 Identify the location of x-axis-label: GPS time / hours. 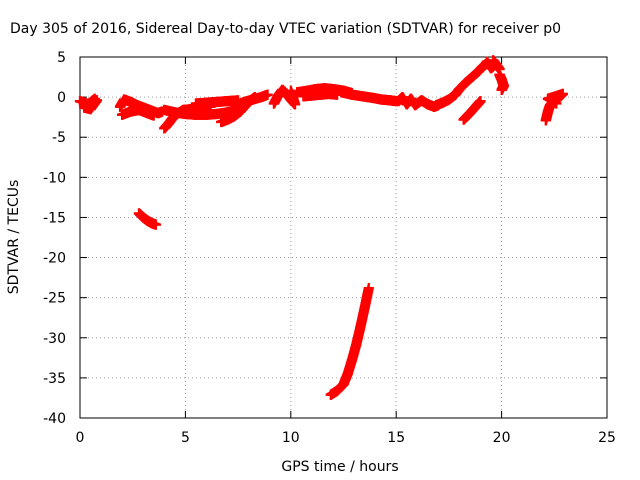
(339, 467).